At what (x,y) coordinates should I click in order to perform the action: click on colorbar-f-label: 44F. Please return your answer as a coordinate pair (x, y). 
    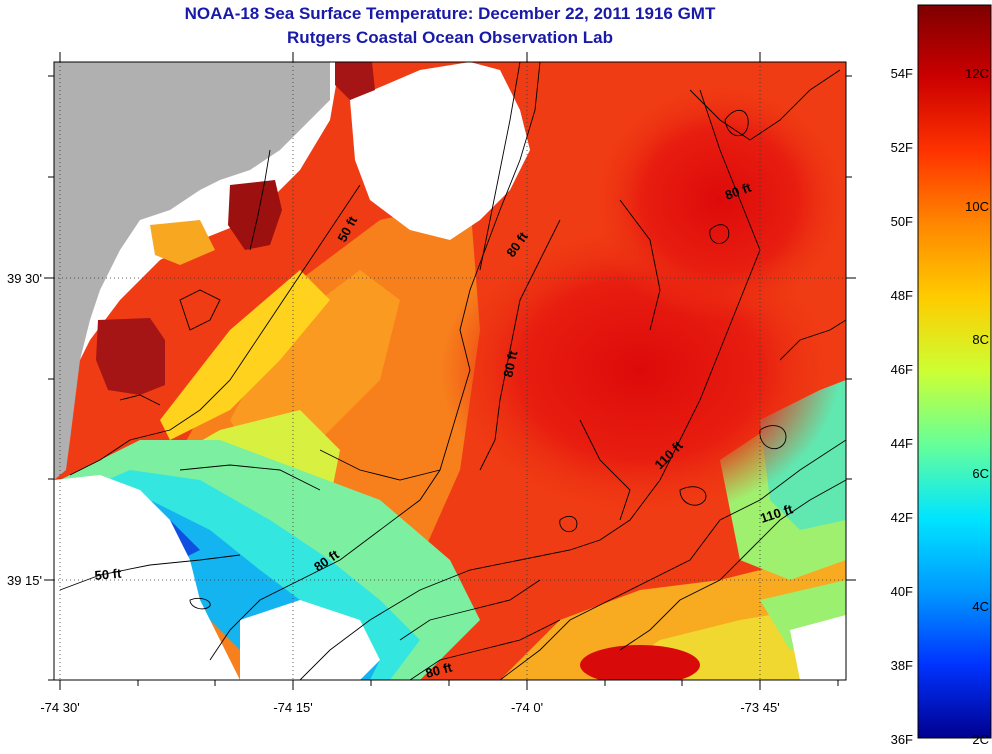
    Looking at the image, I should click on (902, 443).